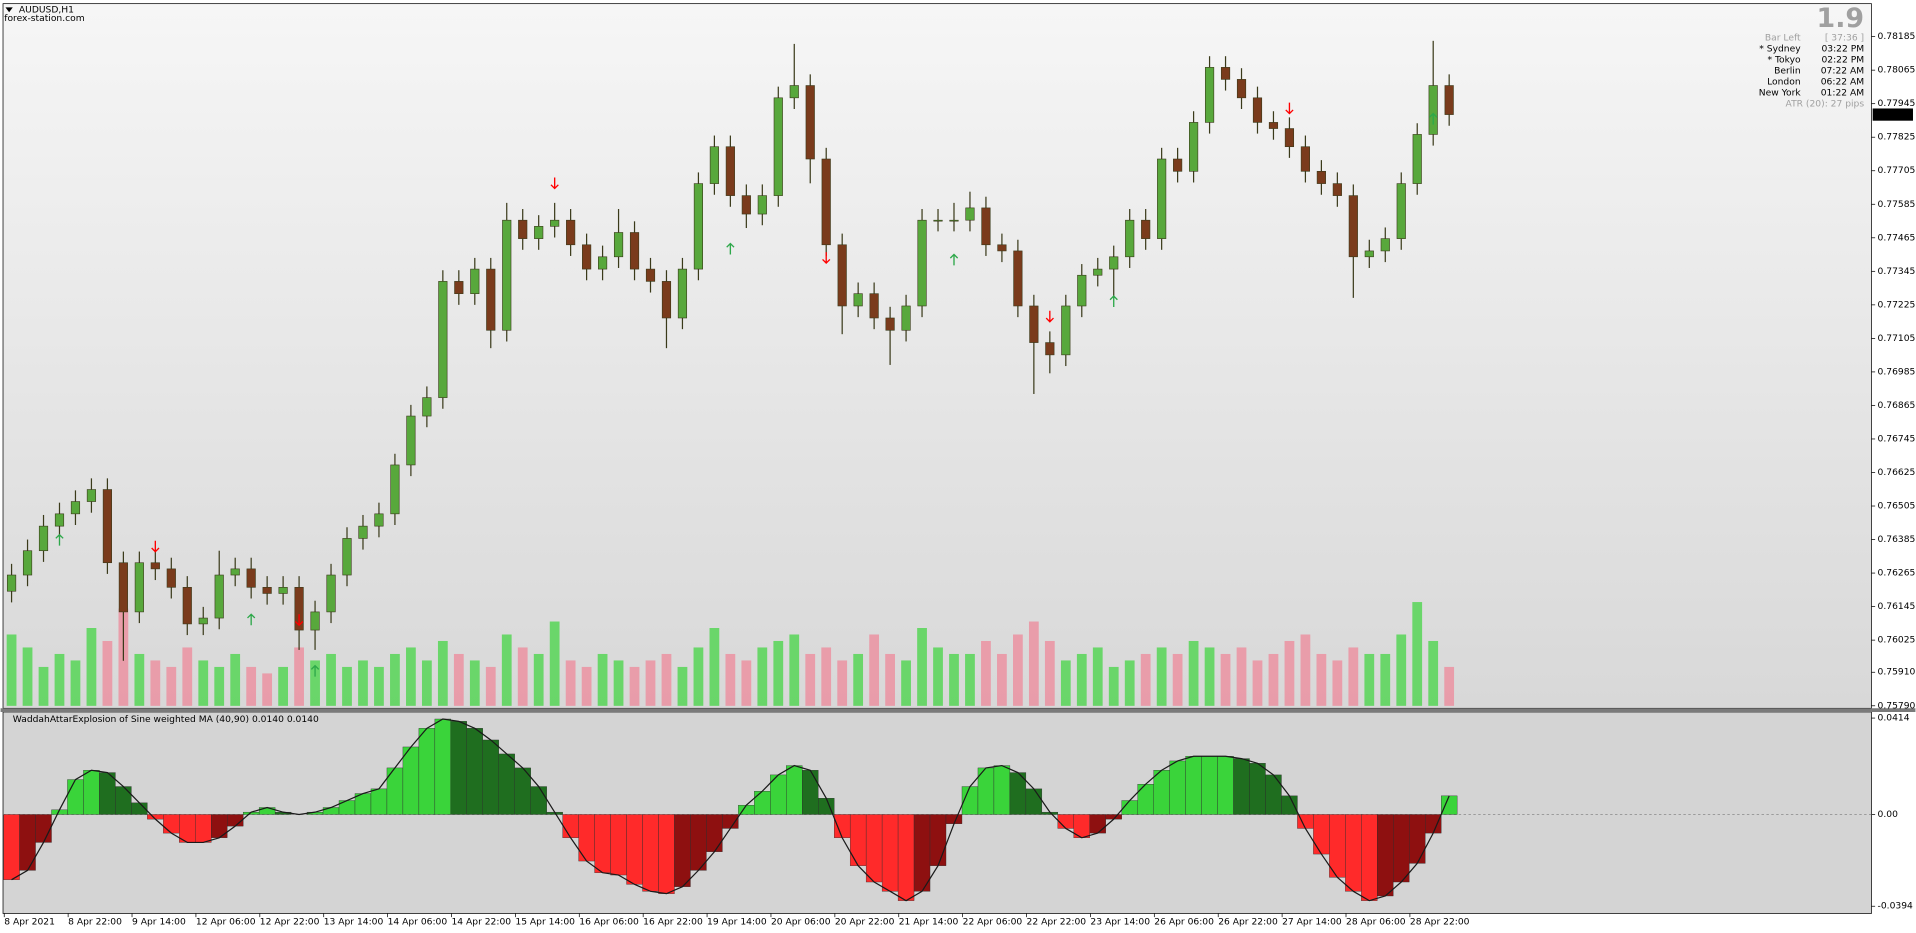  Describe the element at coordinates (1897, 272) in the screenshot. I see `y-tick-label: 0.77345` at that location.